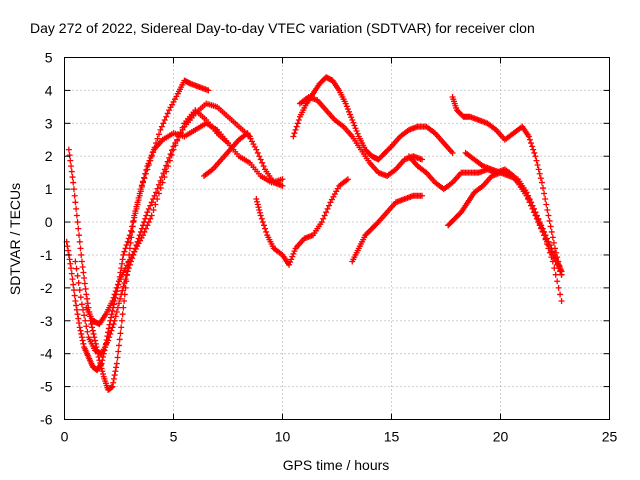  I want to click on x-tick-label: 15, so click(392, 437).